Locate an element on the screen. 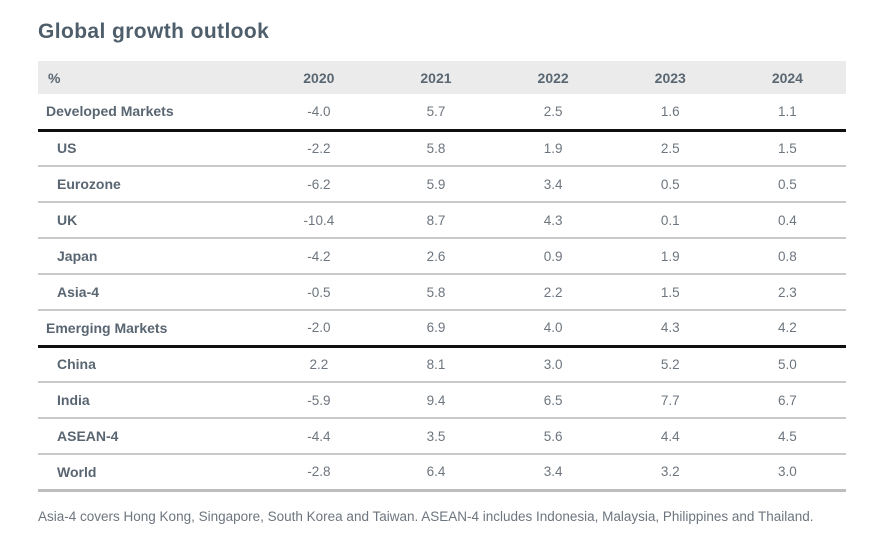  row-label: US is located at coordinates (67, 148).